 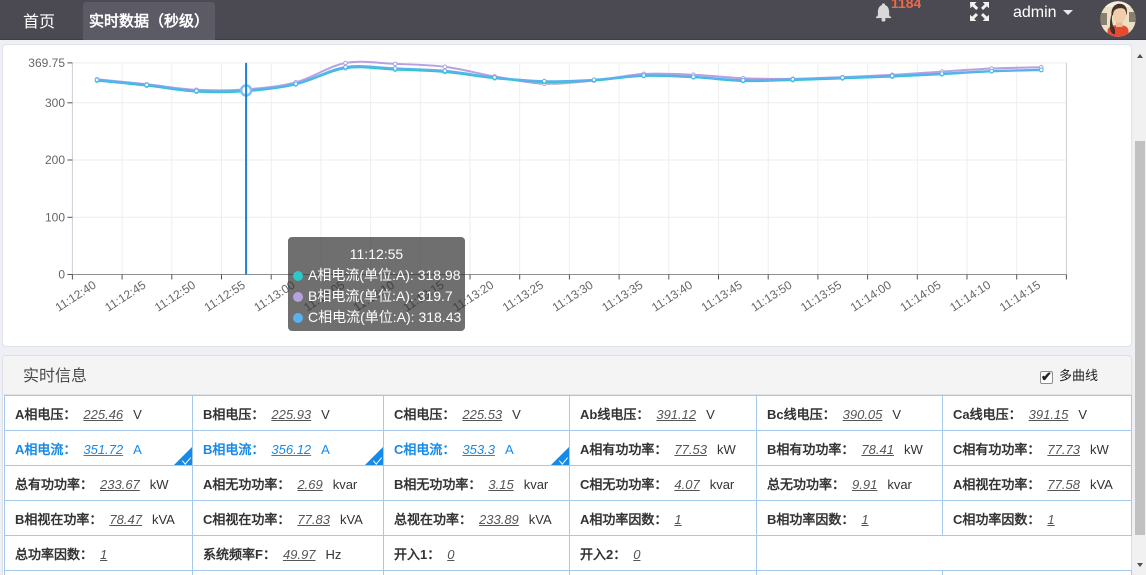 What do you see at coordinates (61, 275) in the screenshot?
I see `svg-text: 0` at bounding box center [61, 275].